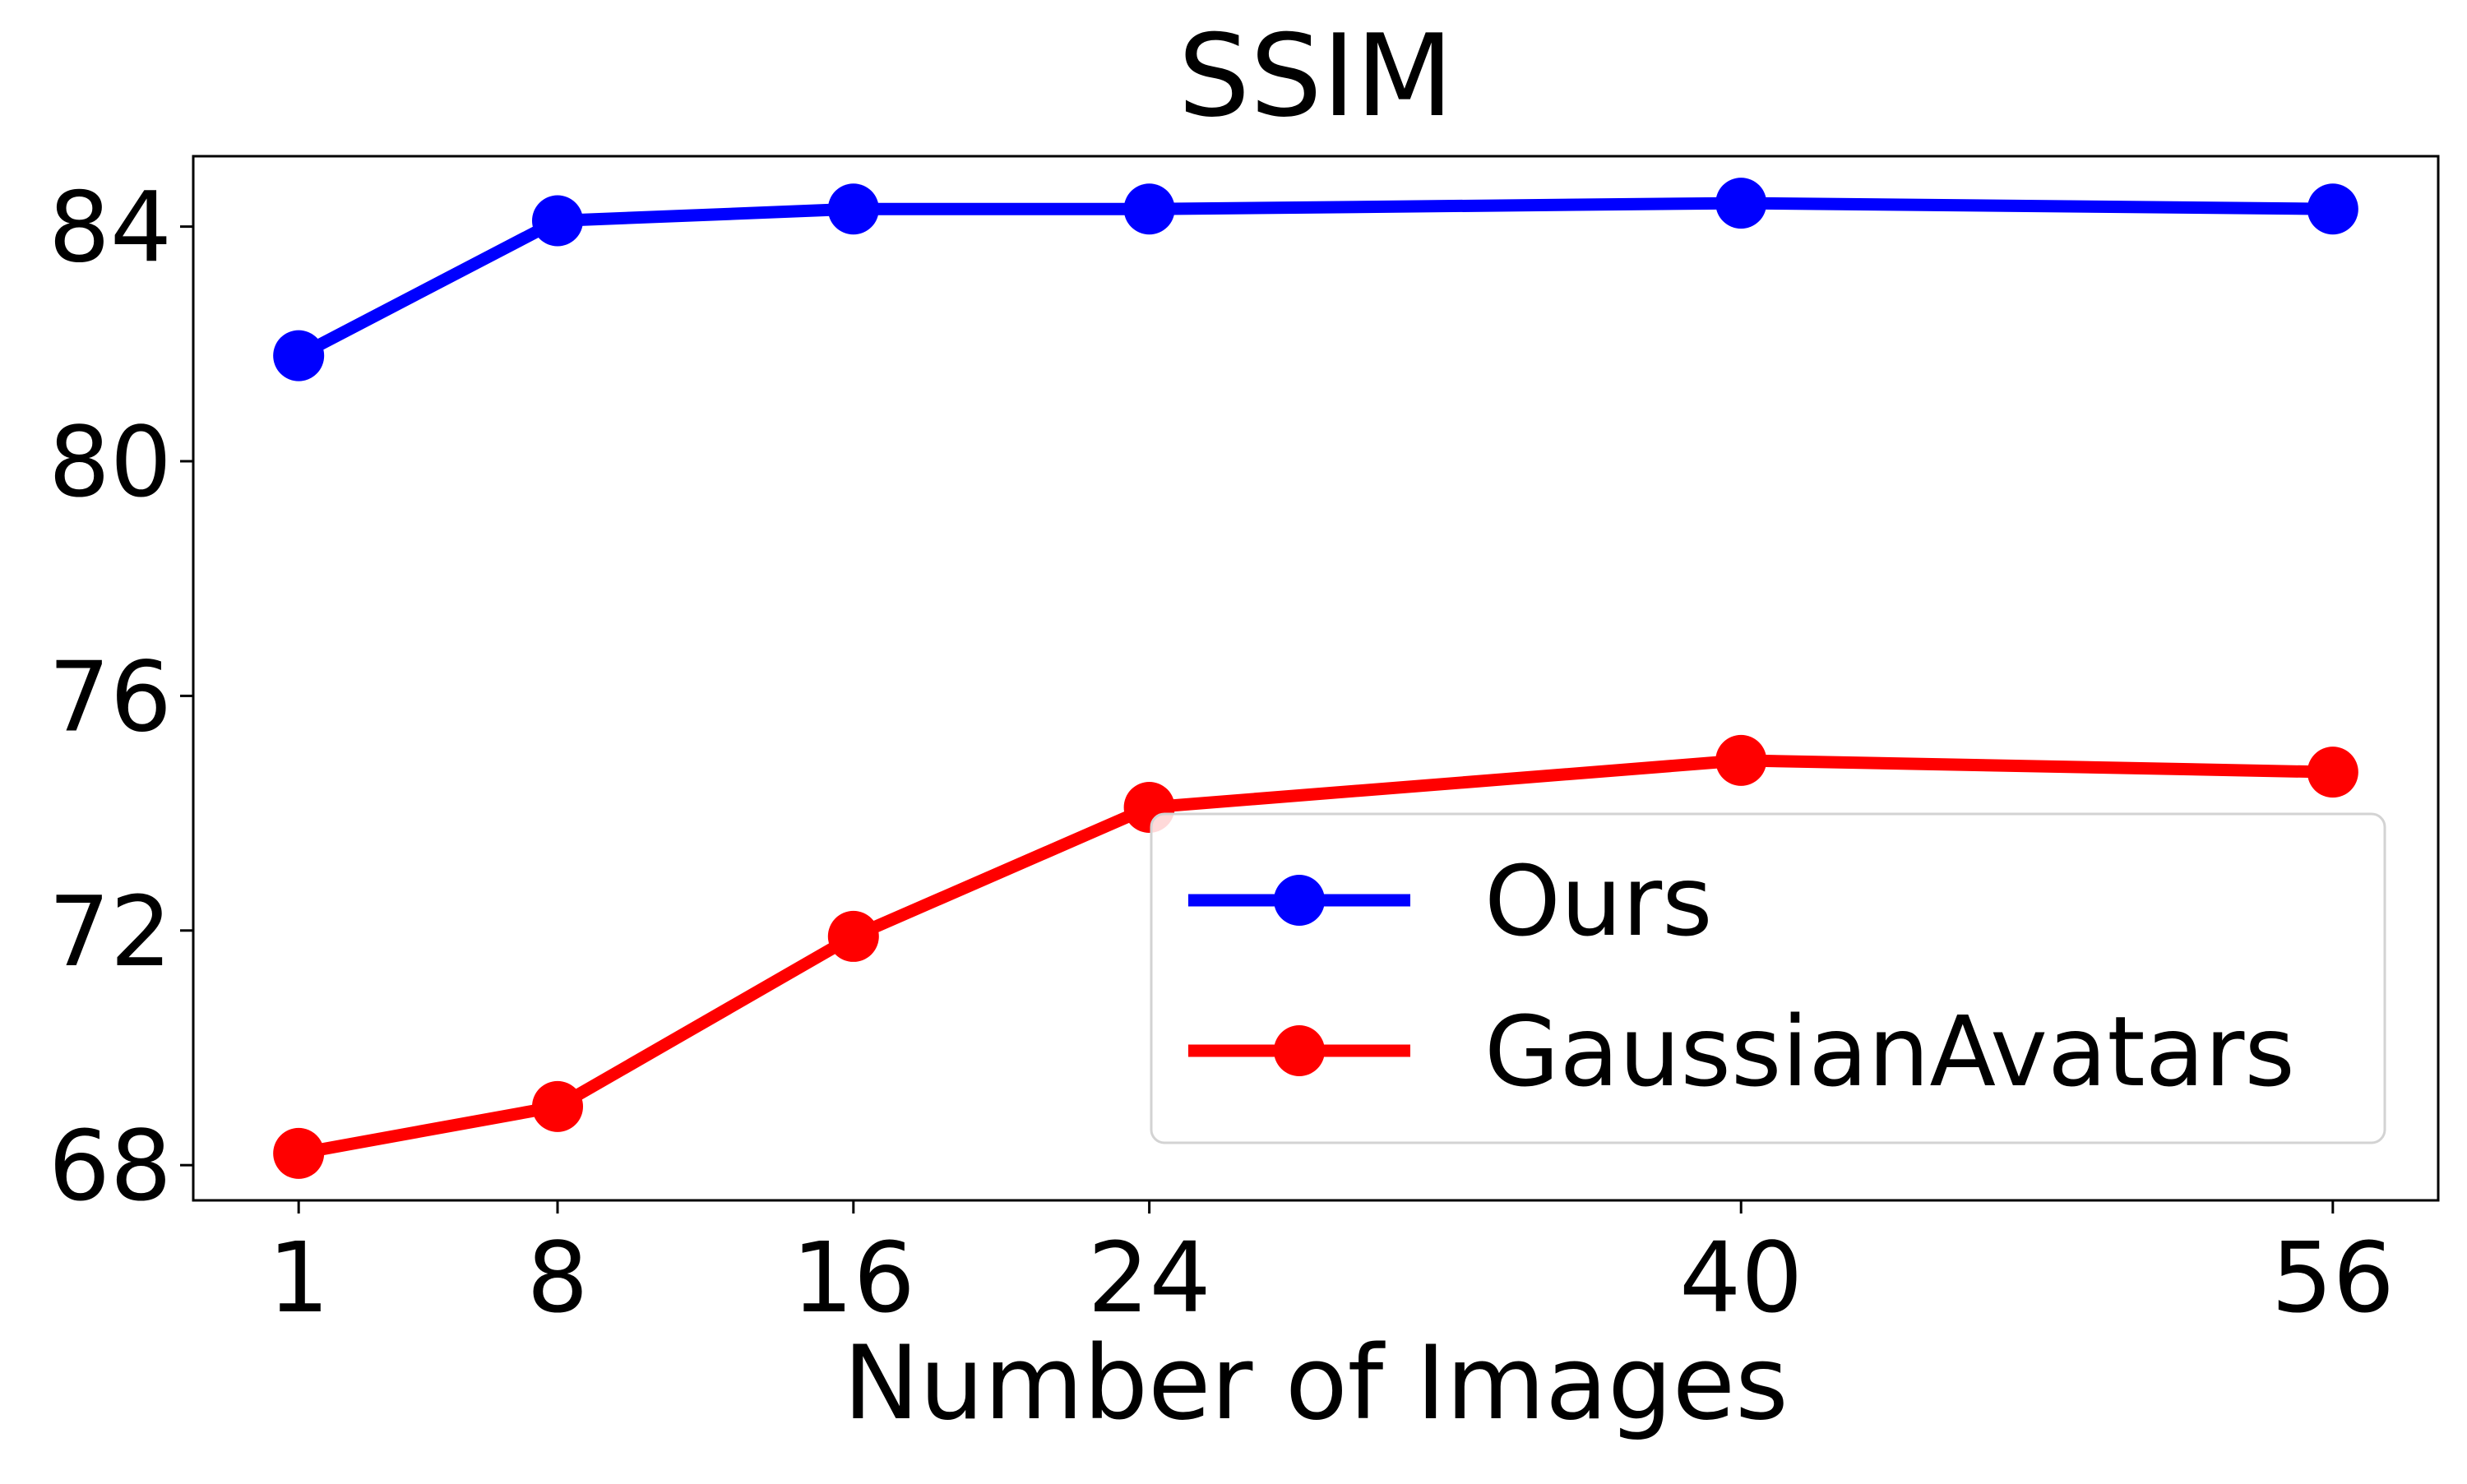 The image size is (2467, 1484). What do you see at coordinates (1315, 1384) in the screenshot?
I see `x-axis-label: Number of Images` at bounding box center [1315, 1384].